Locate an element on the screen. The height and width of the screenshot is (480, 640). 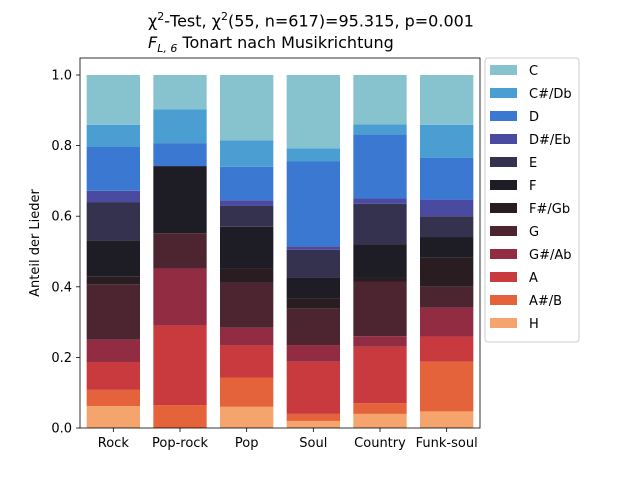
x-tick-label: Pop-rock is located at coordinates (180, 443).